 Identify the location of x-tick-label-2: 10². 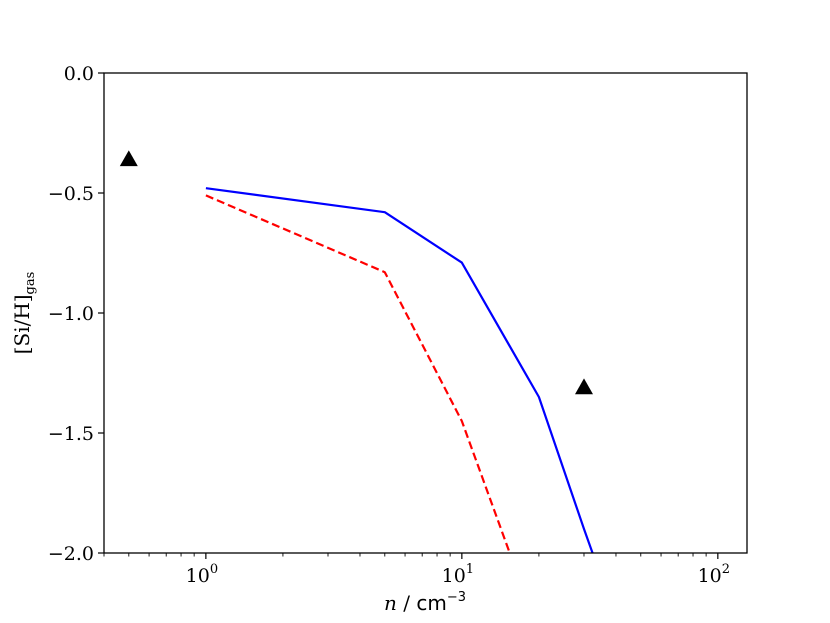
(714, 574).